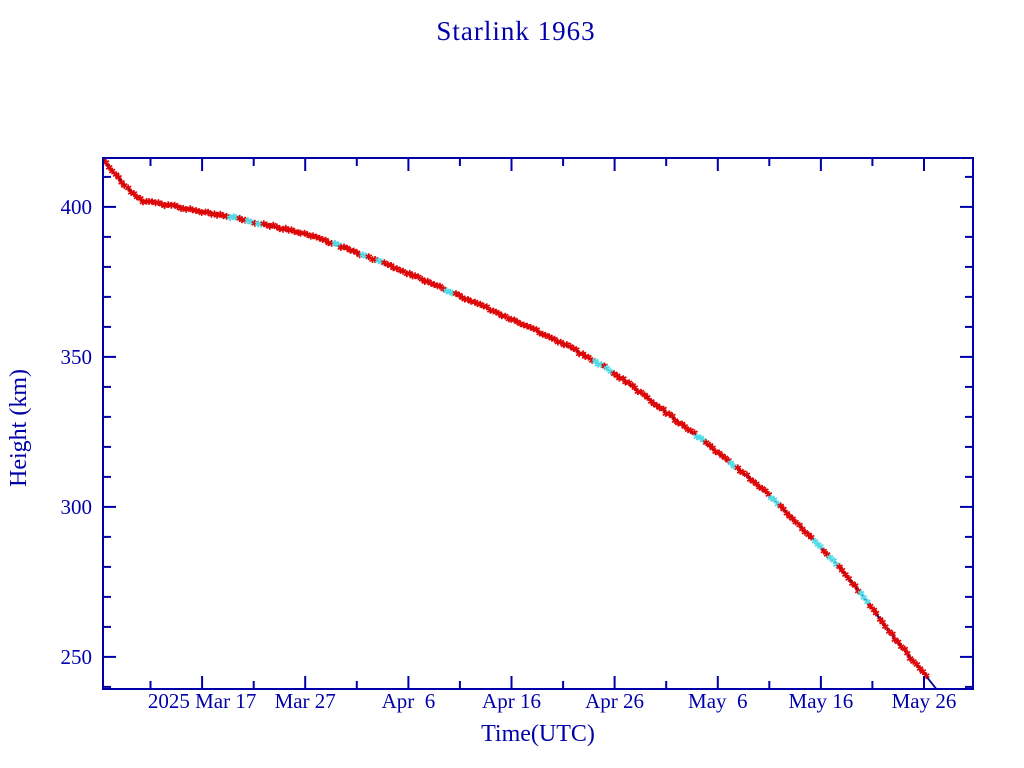 The width and height of the screenshot is (1024, 768). I want to click on y-tick-label: 350, so click(77, 357).